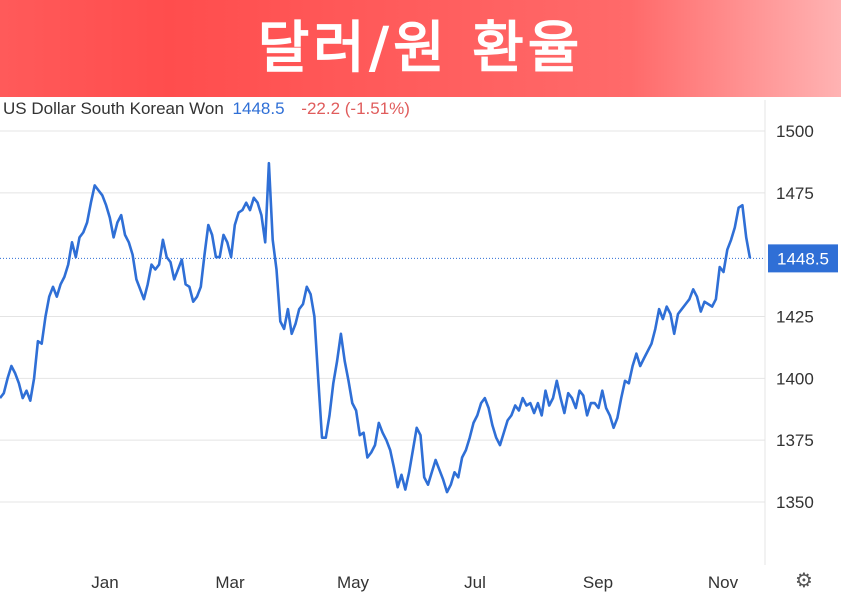 Image resolution: width=841 pixels, height=595 pixels. Describe the element at coordinates (104, 582) in the screenshot. I see `x-tick-label: Jan` at that location.